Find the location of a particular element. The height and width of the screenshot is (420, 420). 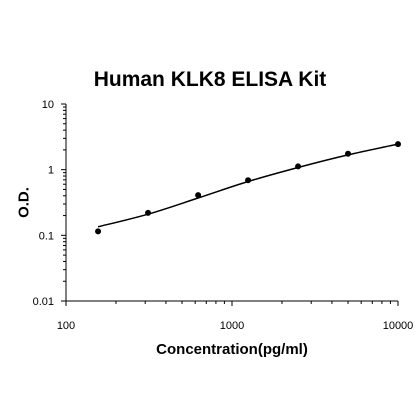

y-tick-label: 10 is located at coordinates (48, 105).